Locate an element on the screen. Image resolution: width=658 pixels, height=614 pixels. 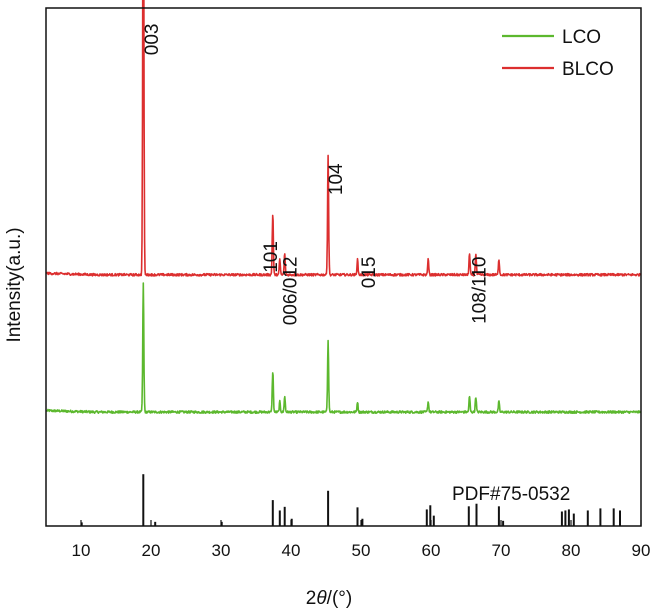
reference-pdf-label: PDF#75-0532 is located at coordinates (511, 494).